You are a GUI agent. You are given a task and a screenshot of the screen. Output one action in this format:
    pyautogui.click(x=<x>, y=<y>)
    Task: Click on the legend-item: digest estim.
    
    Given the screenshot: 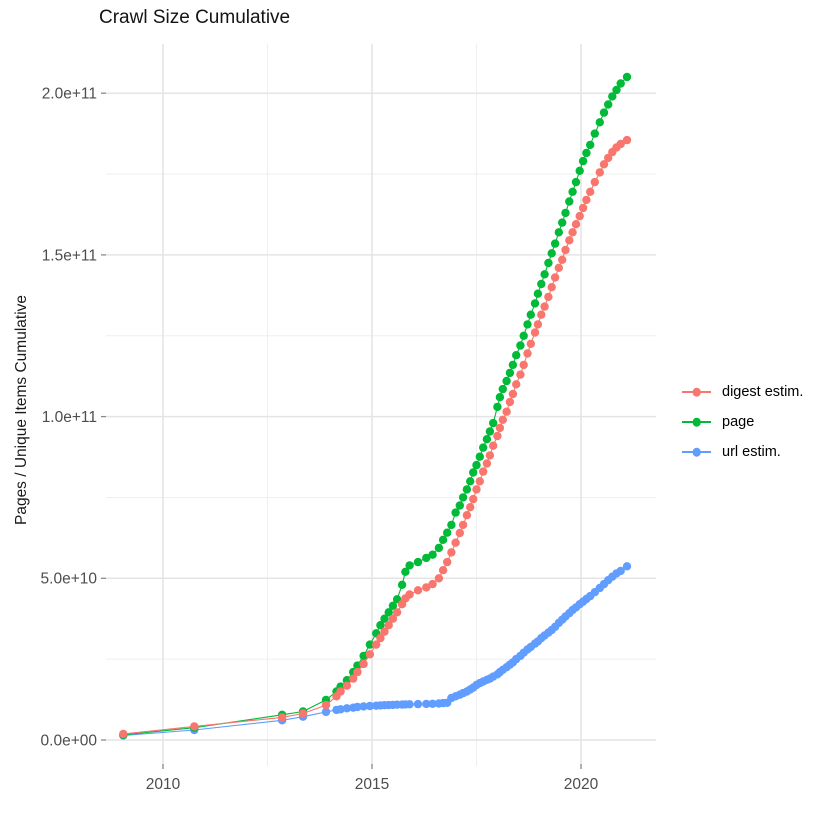 What is the action you would take?
    pyautogui.click(x=742, y=392)
    